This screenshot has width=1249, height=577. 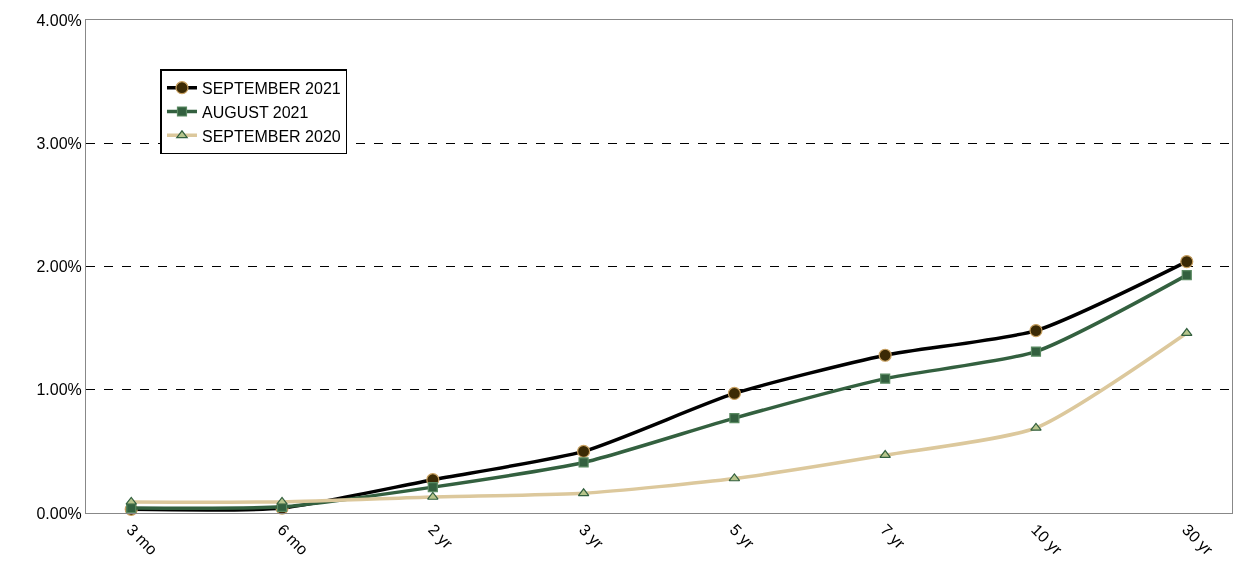 What do you see at coordinates (59, 143) in the screenshot?
I see `y-tick-label: 3.00%` at bounding box center [59, 143].